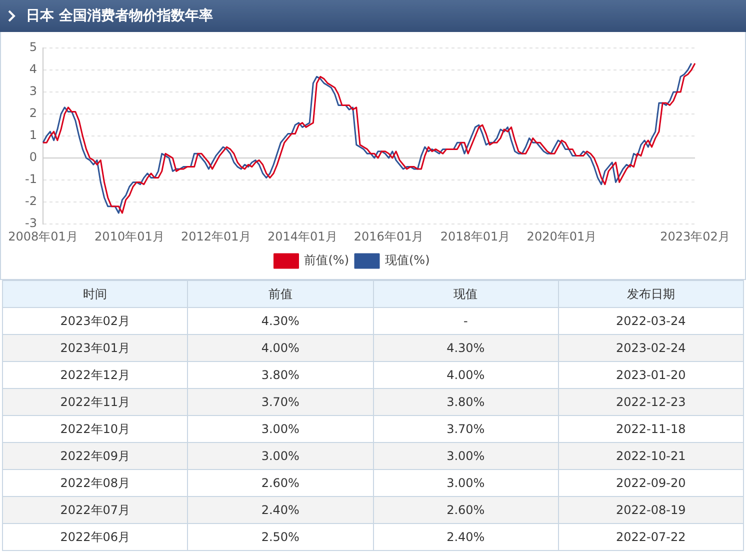  I want to click on y-tick-label: 4, so click(33, 69).